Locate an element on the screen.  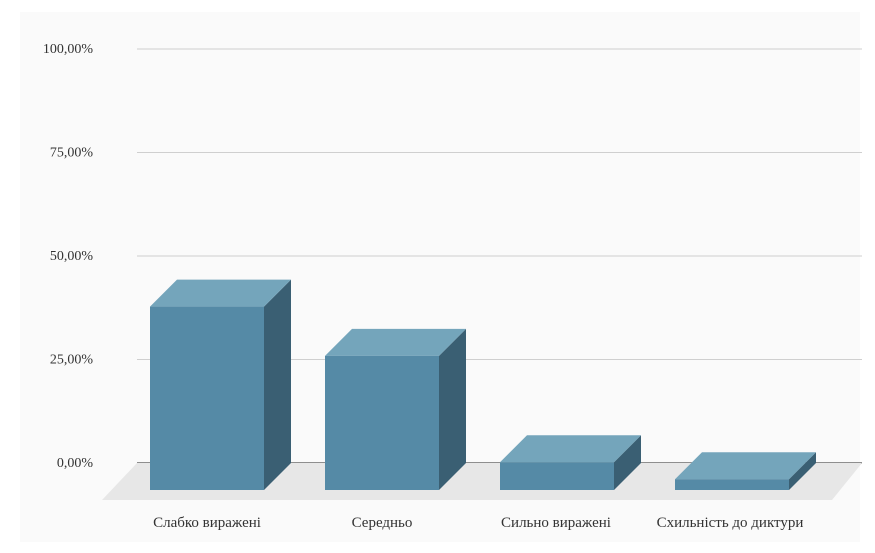
floor-plane is located at coordinates (482, 481).